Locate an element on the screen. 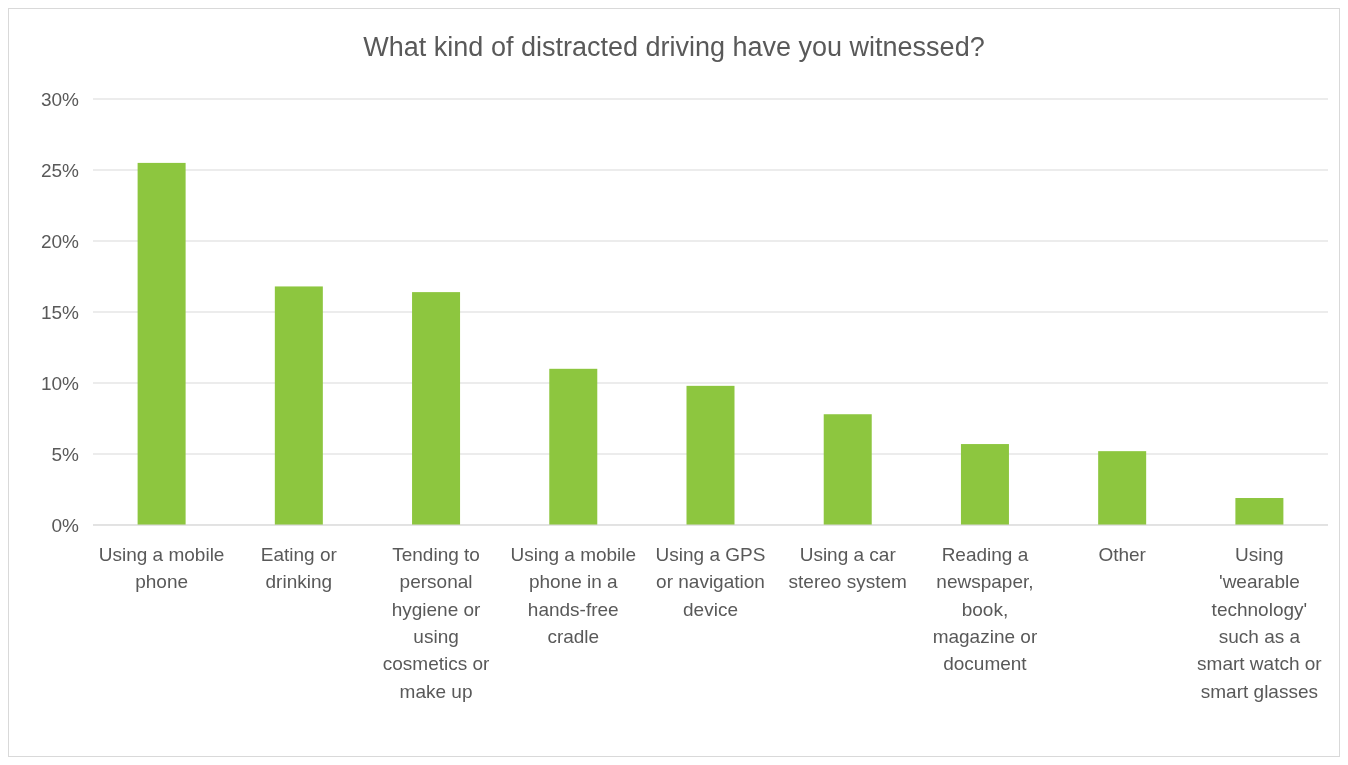 This screenshot has width=1348, height=765. x-tick-label: Using a GPS or navigation device is located at coordinates (710, 582).